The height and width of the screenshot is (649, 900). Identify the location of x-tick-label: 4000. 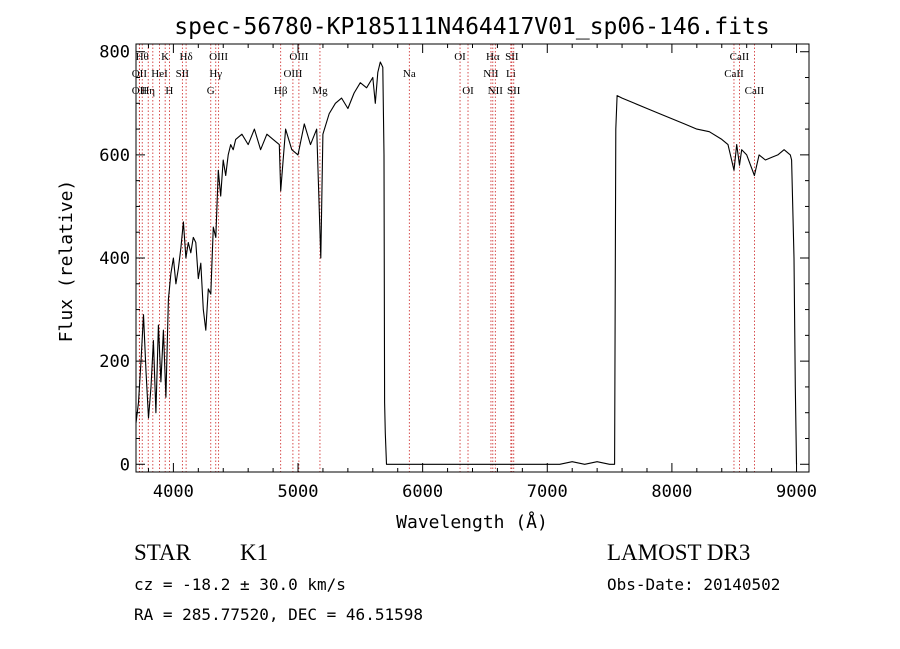
(173, 492).